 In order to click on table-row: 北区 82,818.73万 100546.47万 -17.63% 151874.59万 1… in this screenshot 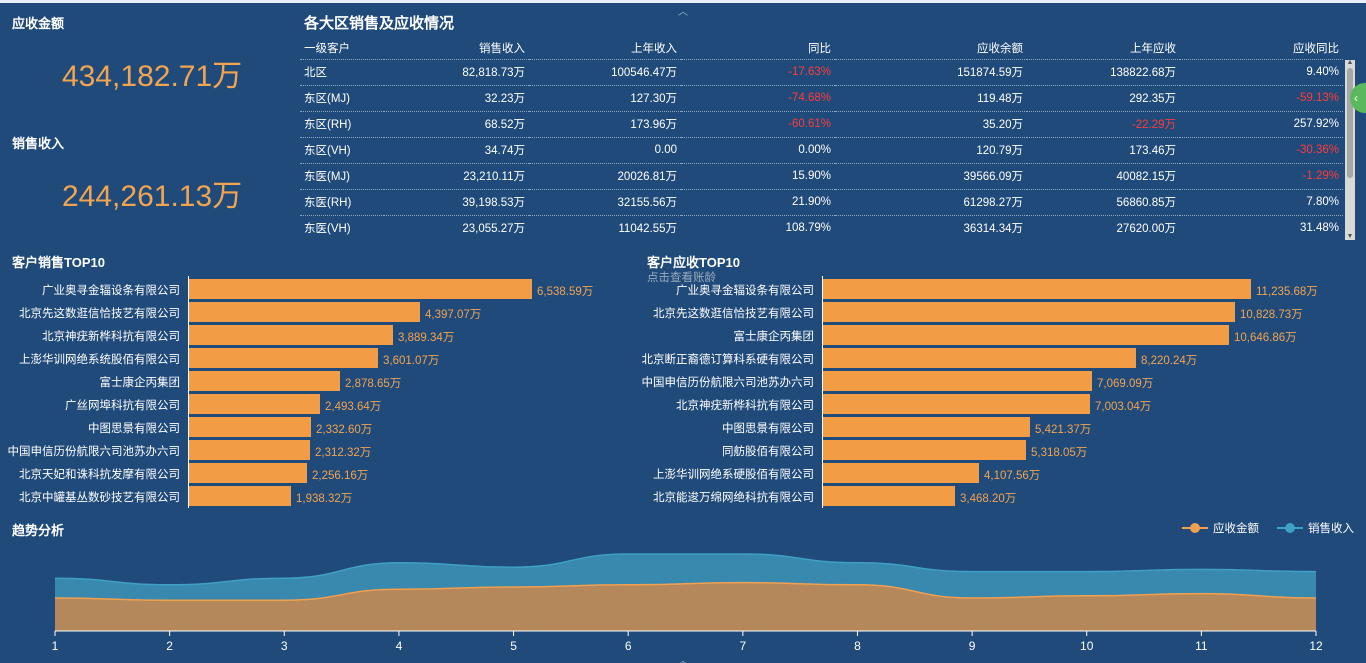, I will do `click(821, 71)`.